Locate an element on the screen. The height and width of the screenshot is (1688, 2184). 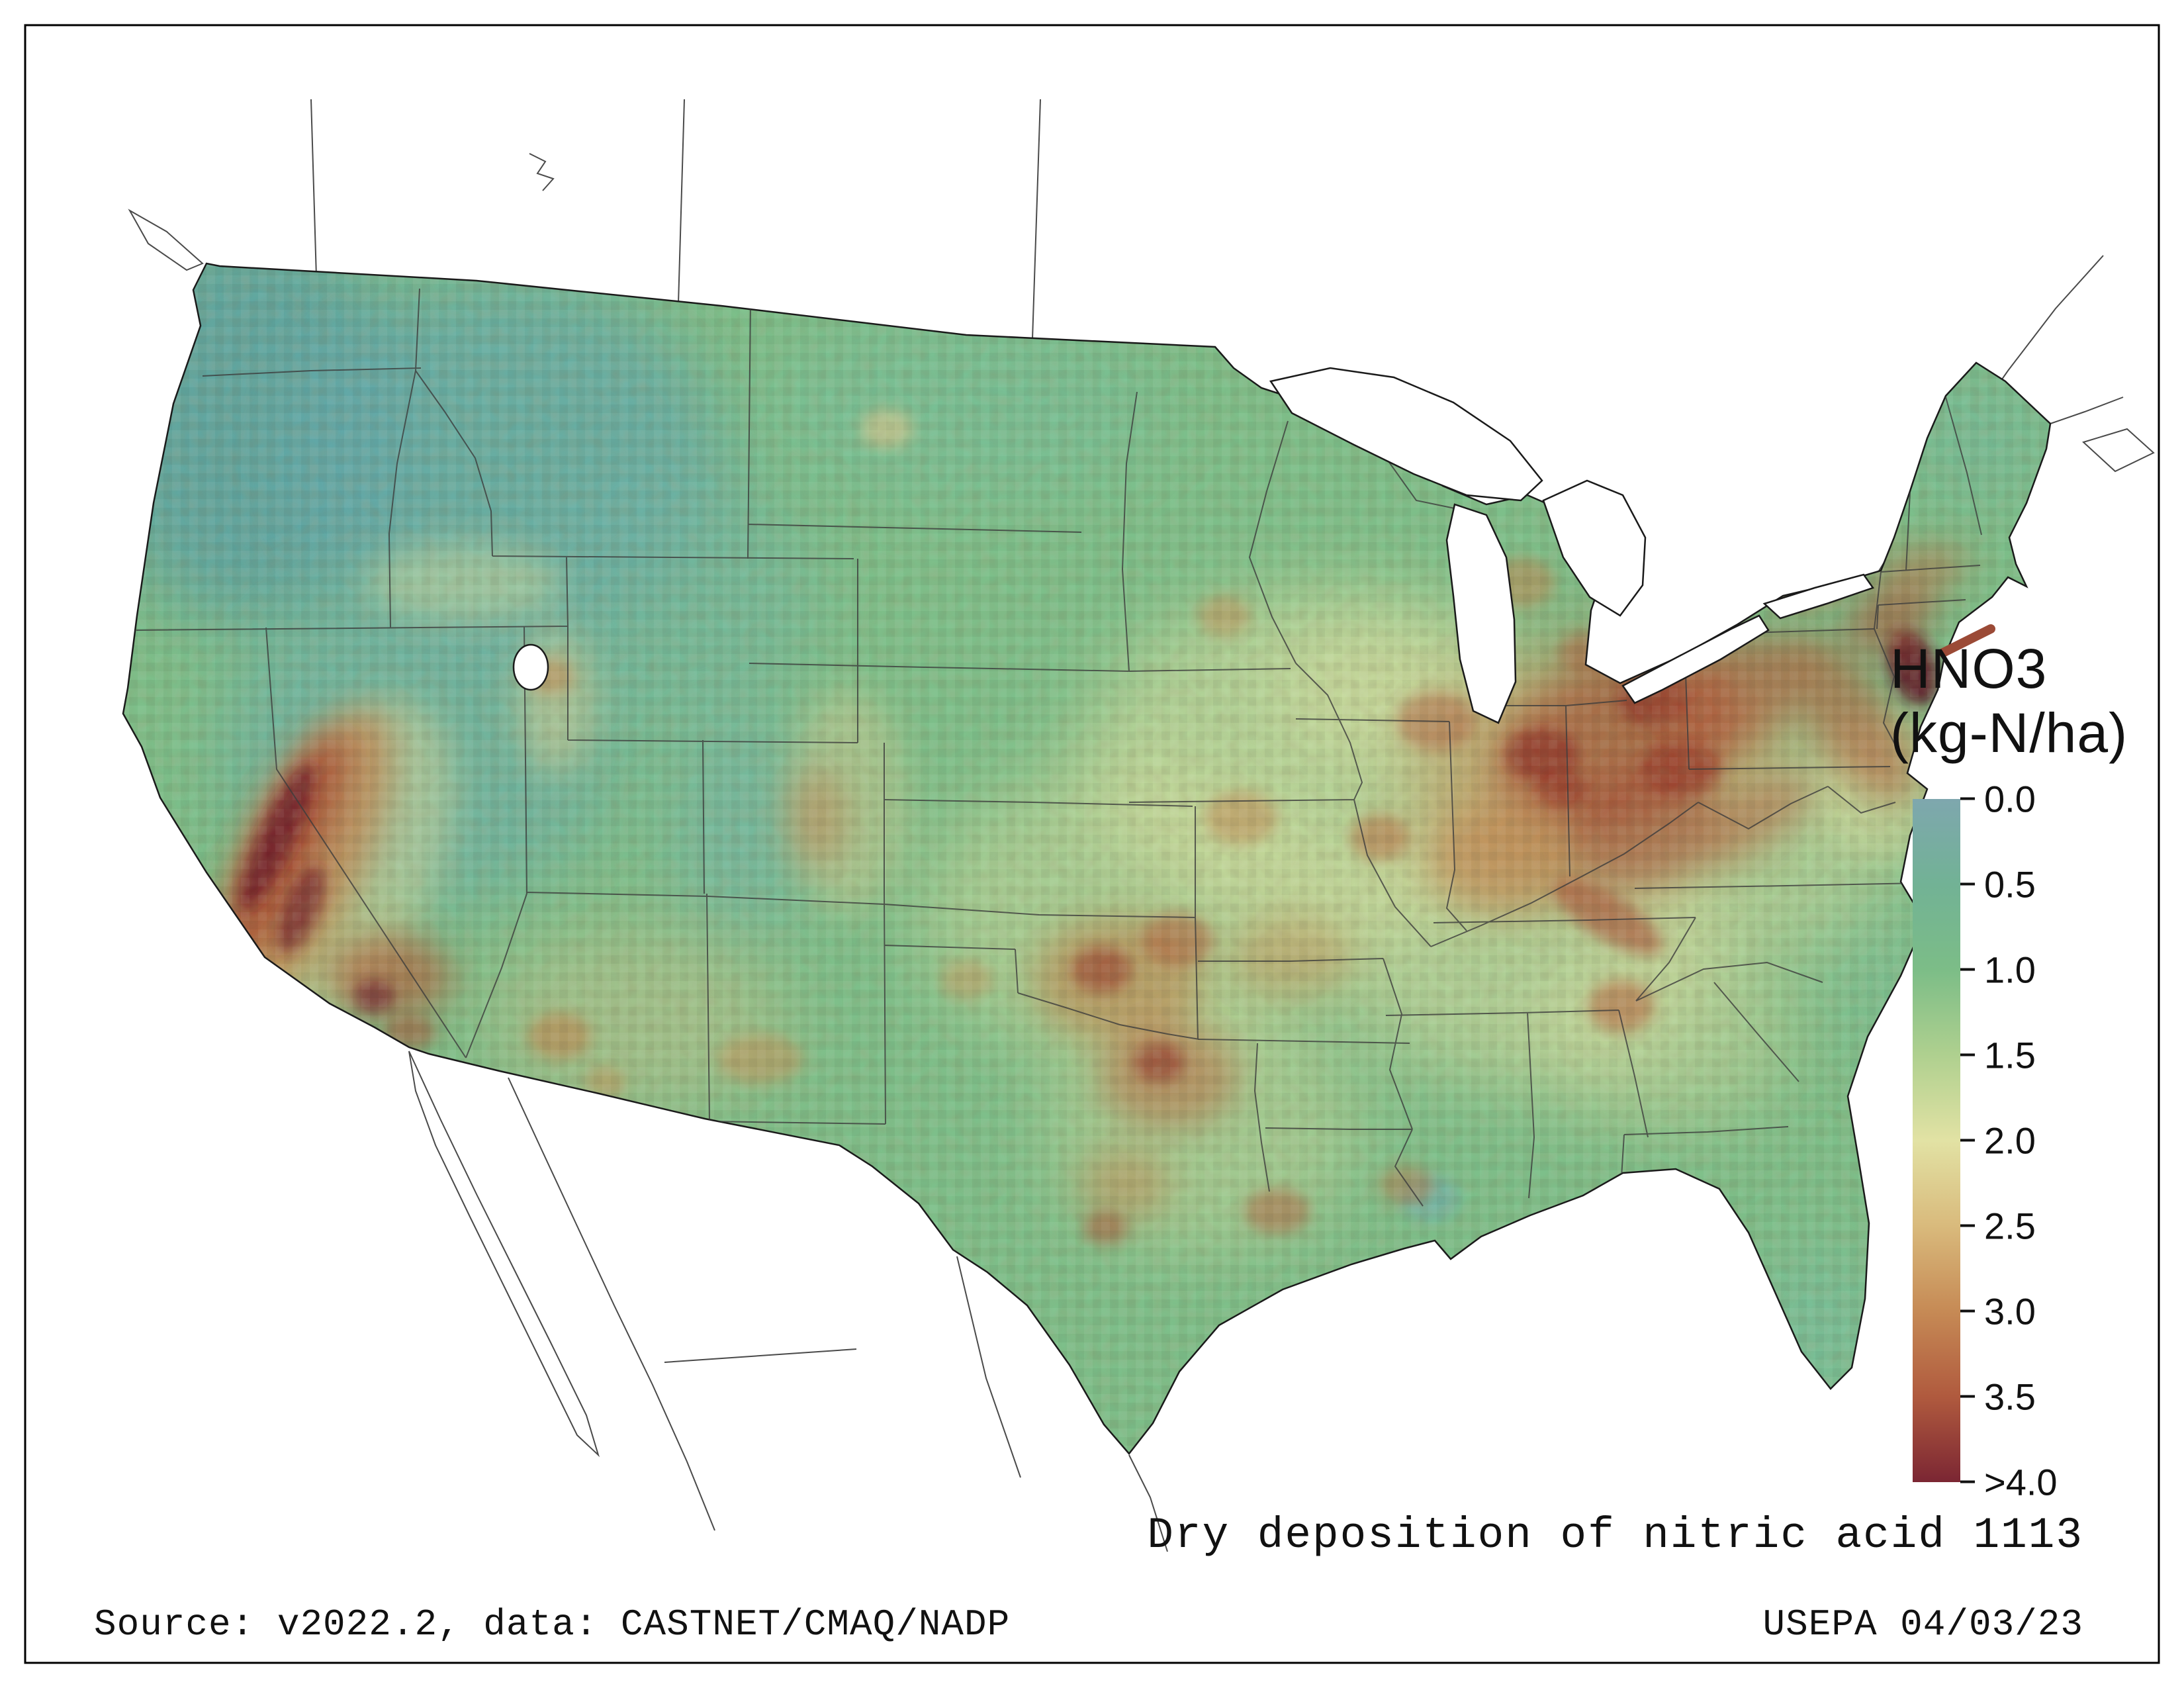
vancouver-island is located at coordinates (166, 240).